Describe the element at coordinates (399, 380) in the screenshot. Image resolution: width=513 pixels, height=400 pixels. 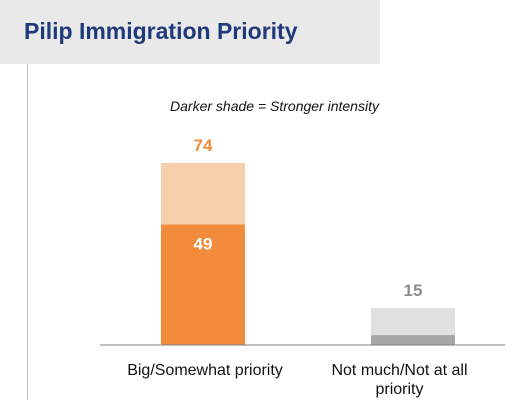
I see `category-label-not-much: Not much/Not at all priority` at that location.